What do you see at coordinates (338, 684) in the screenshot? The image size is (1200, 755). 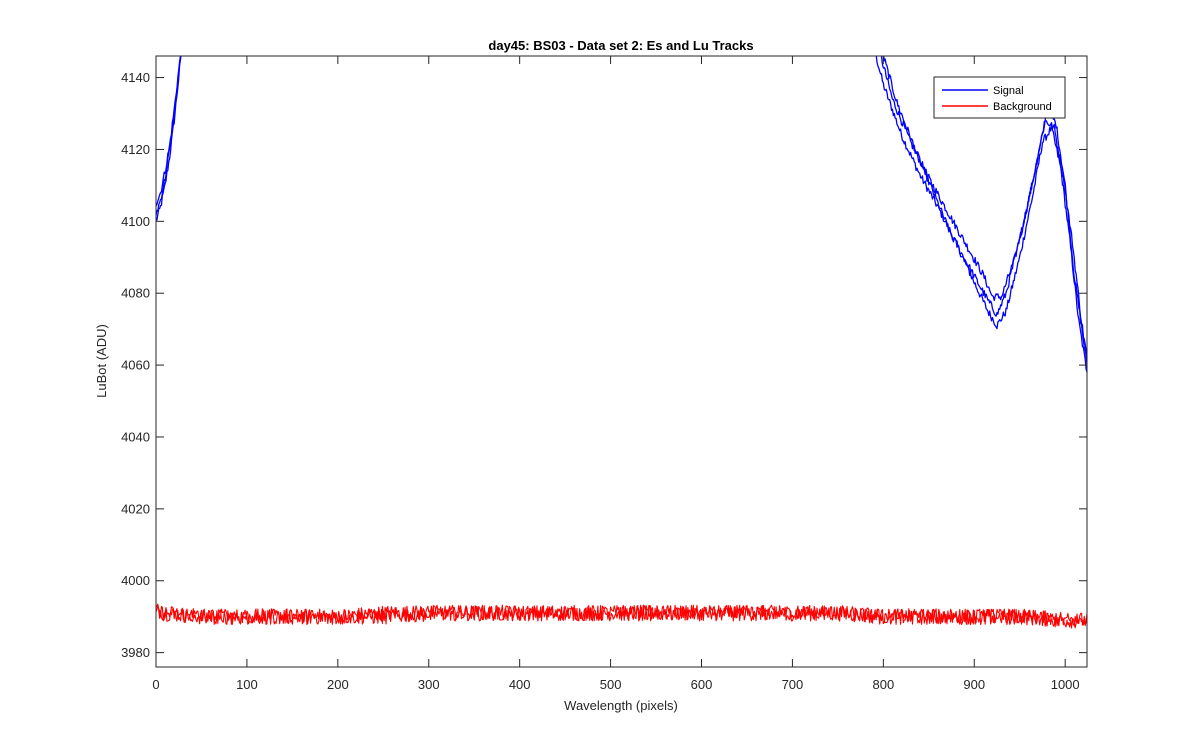 I see `x-tick-label: 200` at bounding box center [338, 684].